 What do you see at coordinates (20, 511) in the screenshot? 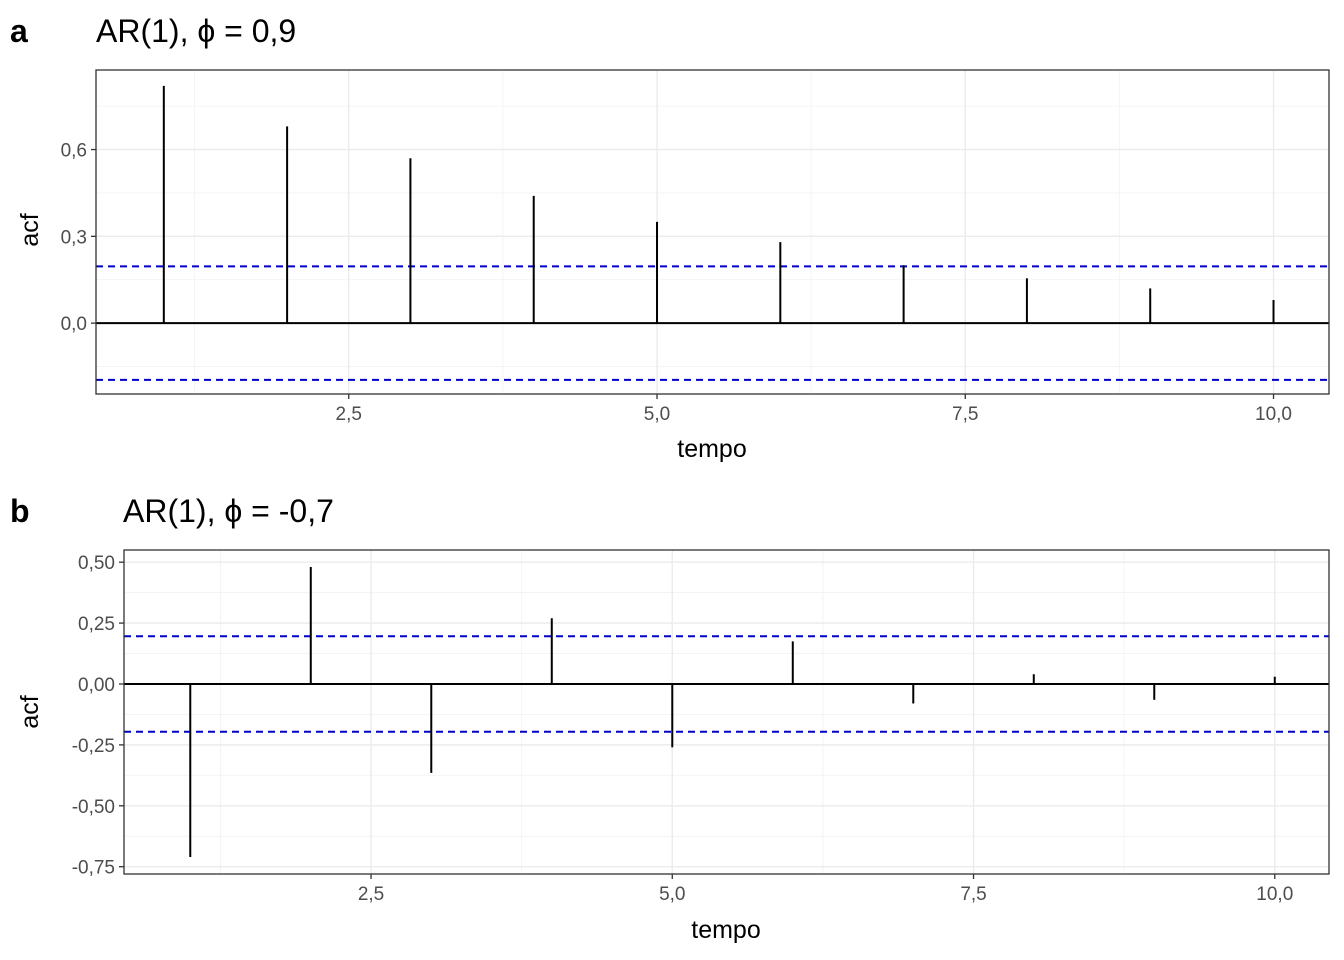
I see `panel-b-tag: b` at bounding box center [20, 511].